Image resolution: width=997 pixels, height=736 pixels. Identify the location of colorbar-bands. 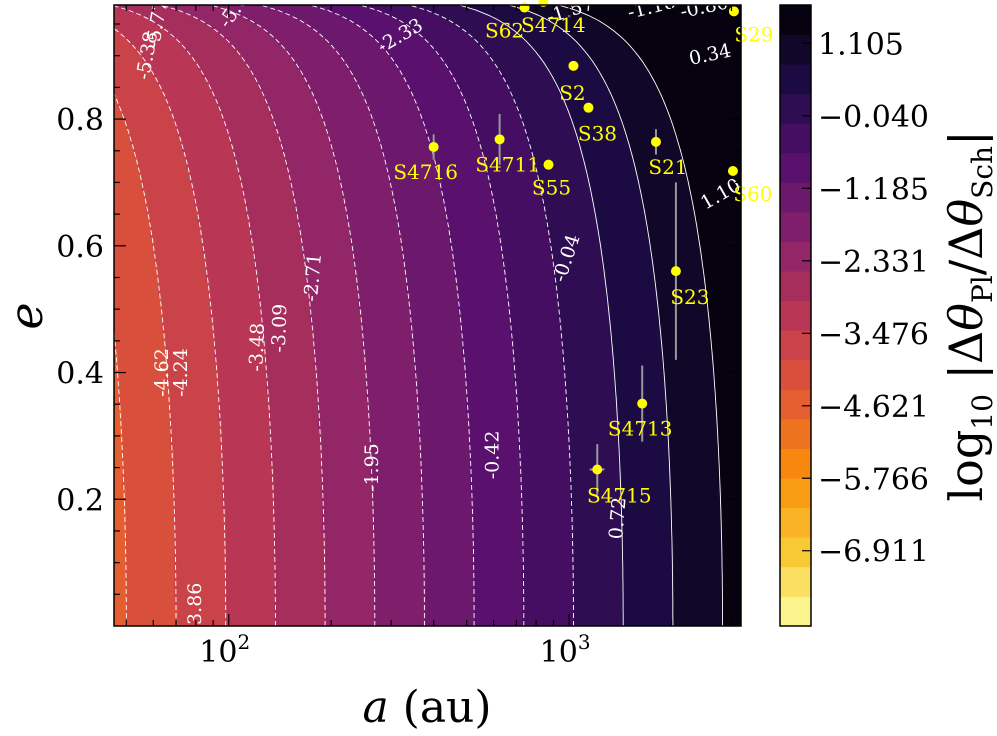
(795, 316).